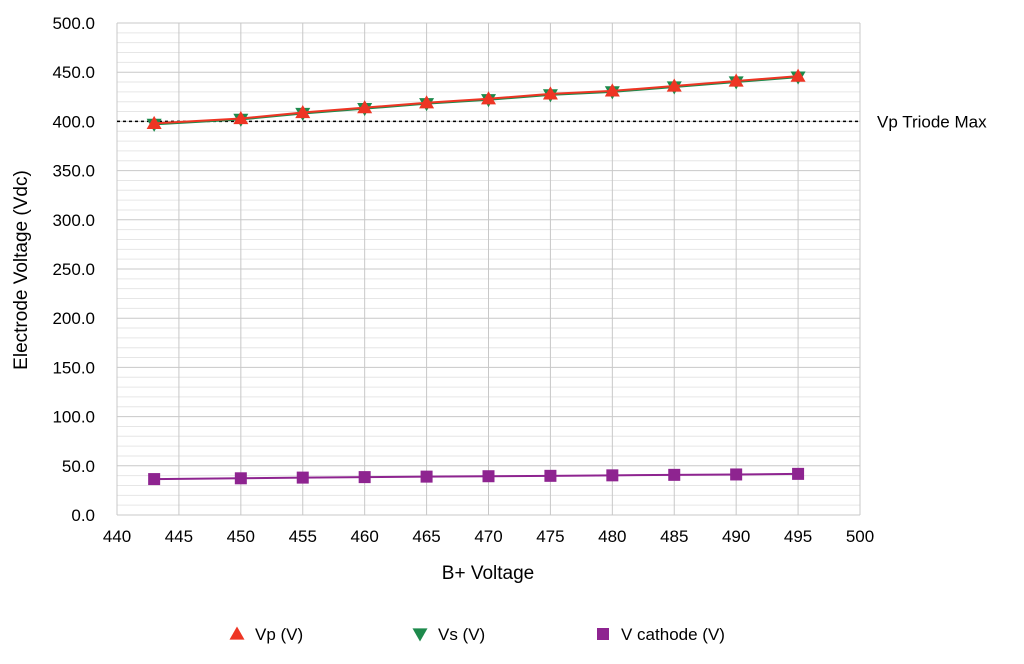  What do you see at coordinates (860, 536) in the screenshot?
I see `x-tick-label: 500` at bounding box center [860, 536].